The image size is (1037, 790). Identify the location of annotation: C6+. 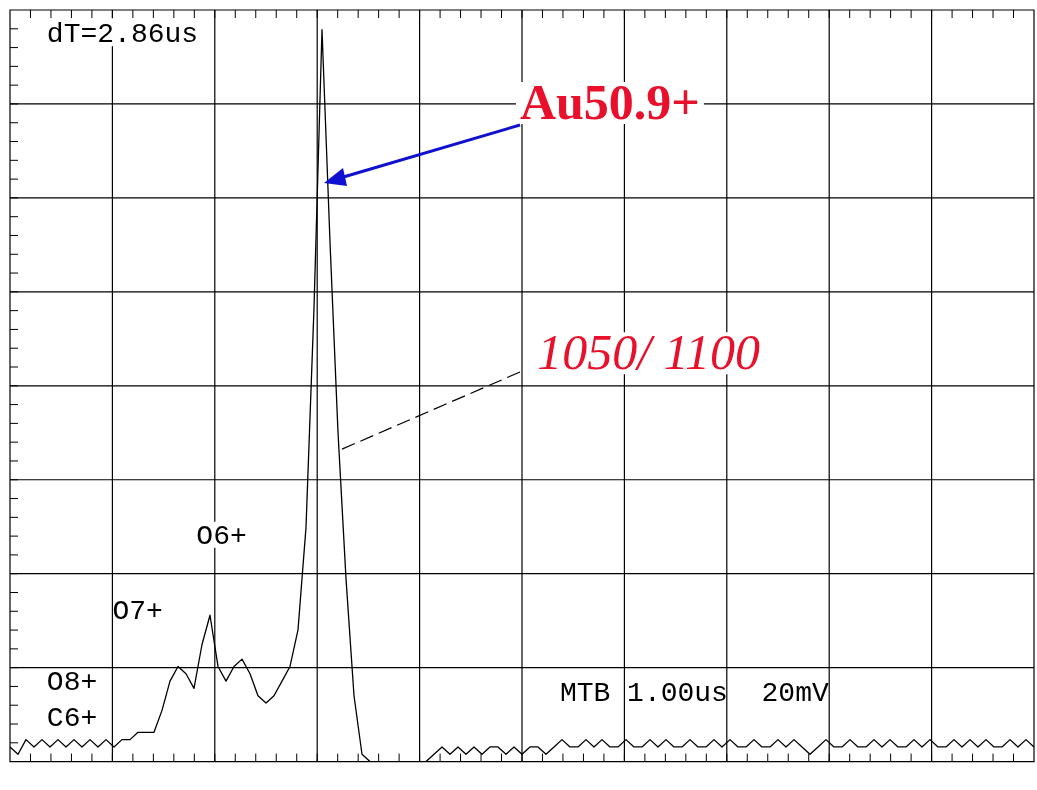
(72, 718).